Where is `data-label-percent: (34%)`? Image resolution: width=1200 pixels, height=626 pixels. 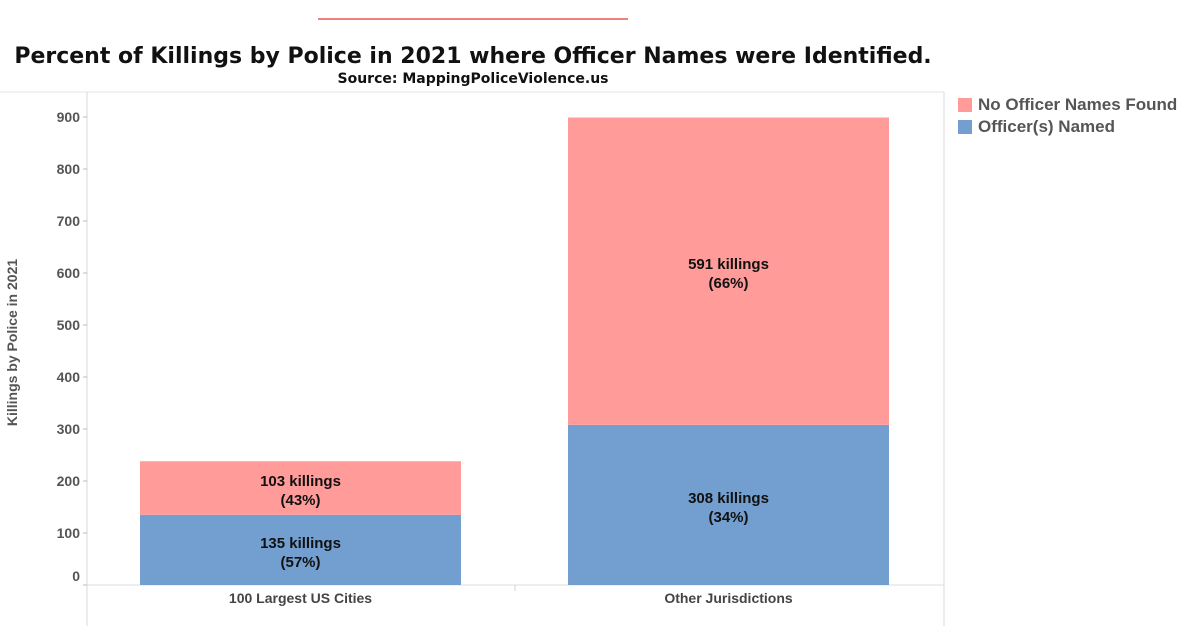 data-label-percent: (34%) is located at coordinates (728, 517).